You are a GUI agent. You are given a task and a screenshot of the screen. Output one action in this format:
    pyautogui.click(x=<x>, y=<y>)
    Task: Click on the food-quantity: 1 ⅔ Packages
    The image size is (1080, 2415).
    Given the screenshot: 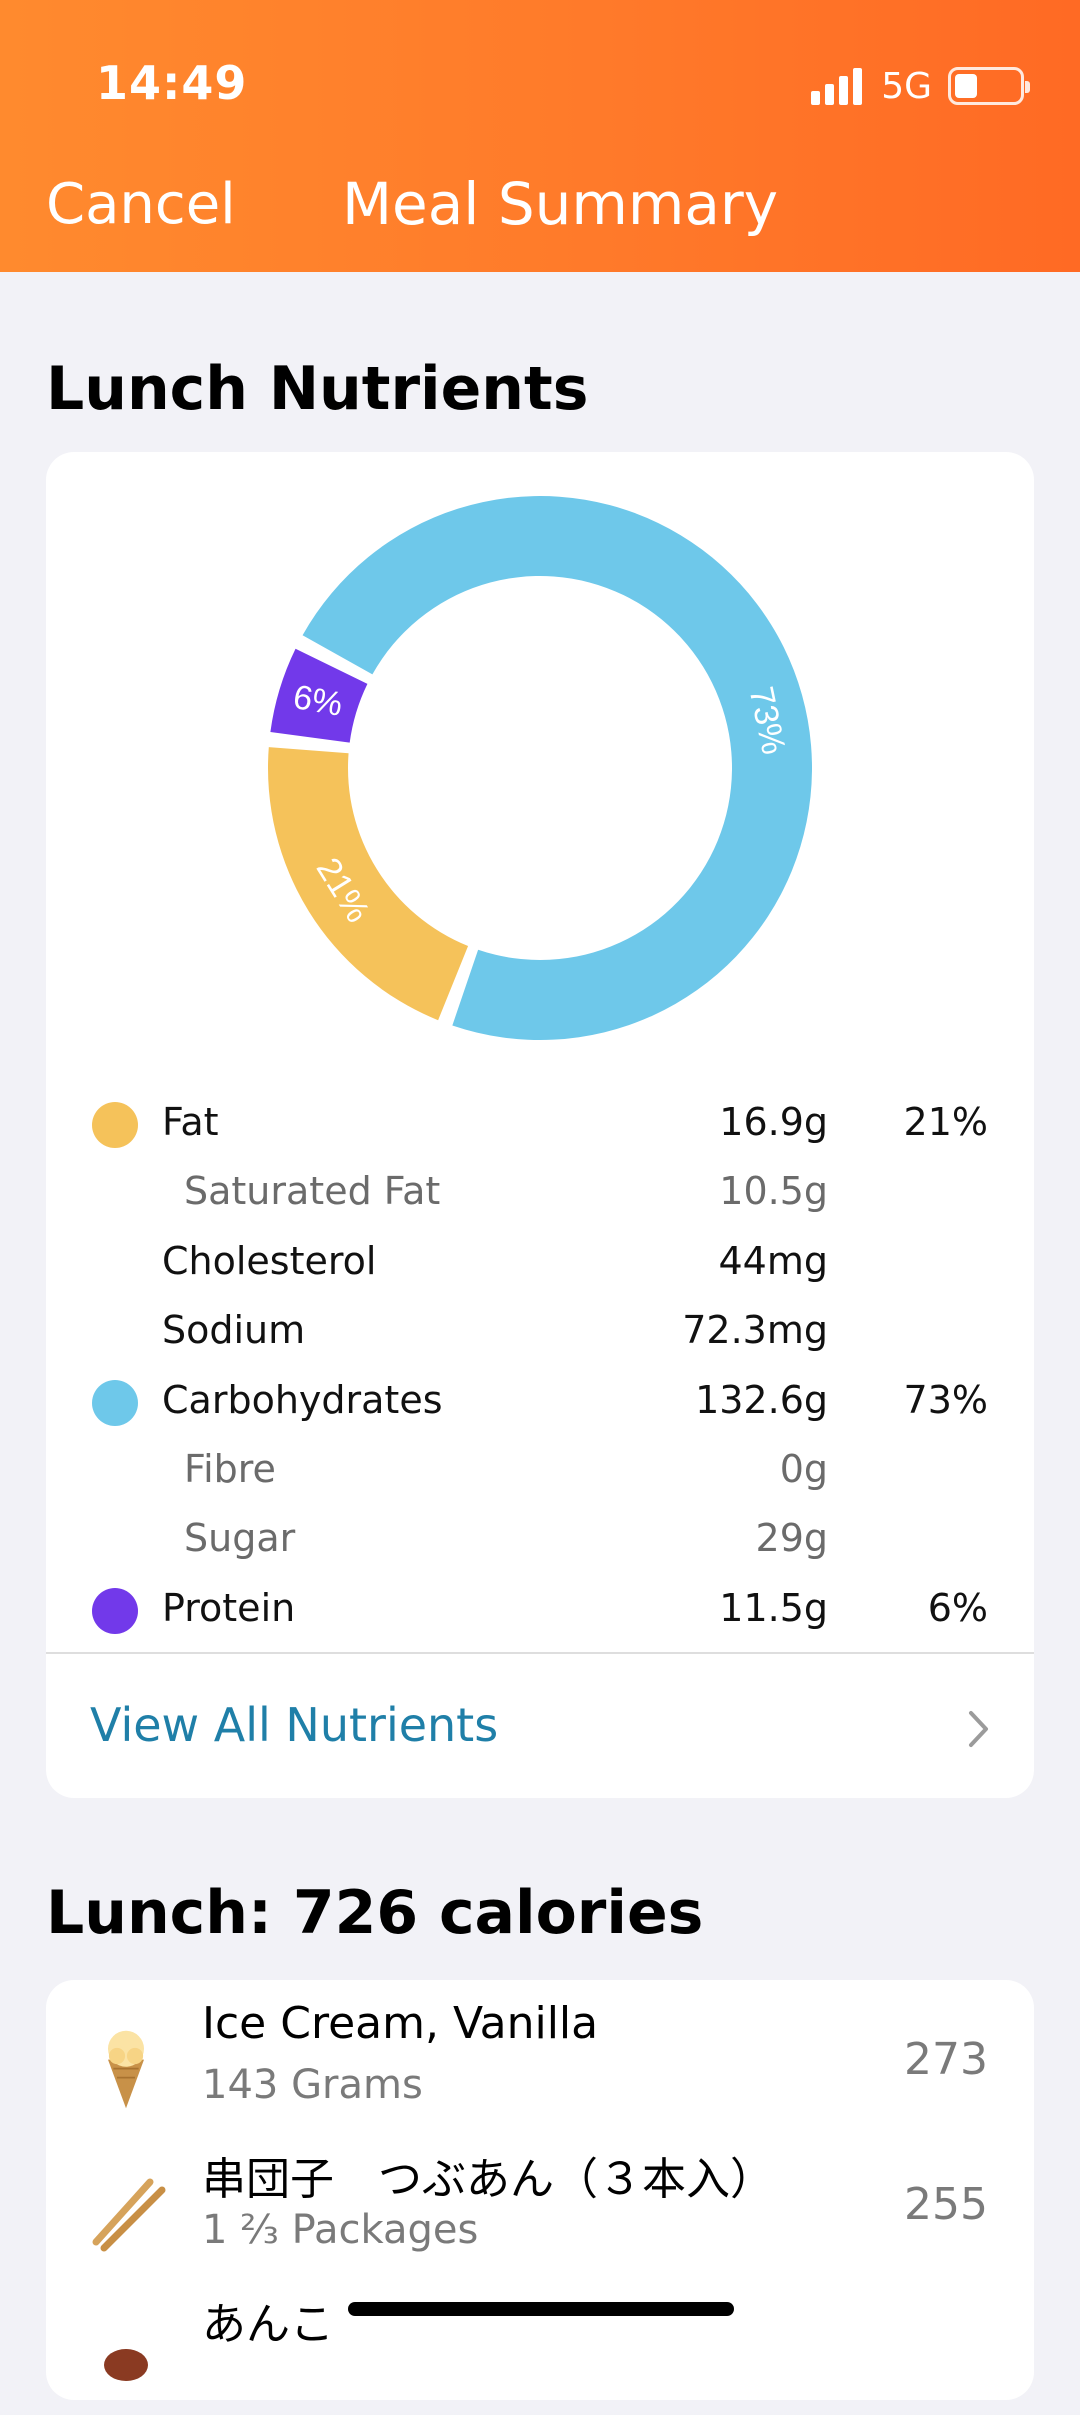 What is the action you would take?
    pyautogui.click(x=340, y=2230)
    